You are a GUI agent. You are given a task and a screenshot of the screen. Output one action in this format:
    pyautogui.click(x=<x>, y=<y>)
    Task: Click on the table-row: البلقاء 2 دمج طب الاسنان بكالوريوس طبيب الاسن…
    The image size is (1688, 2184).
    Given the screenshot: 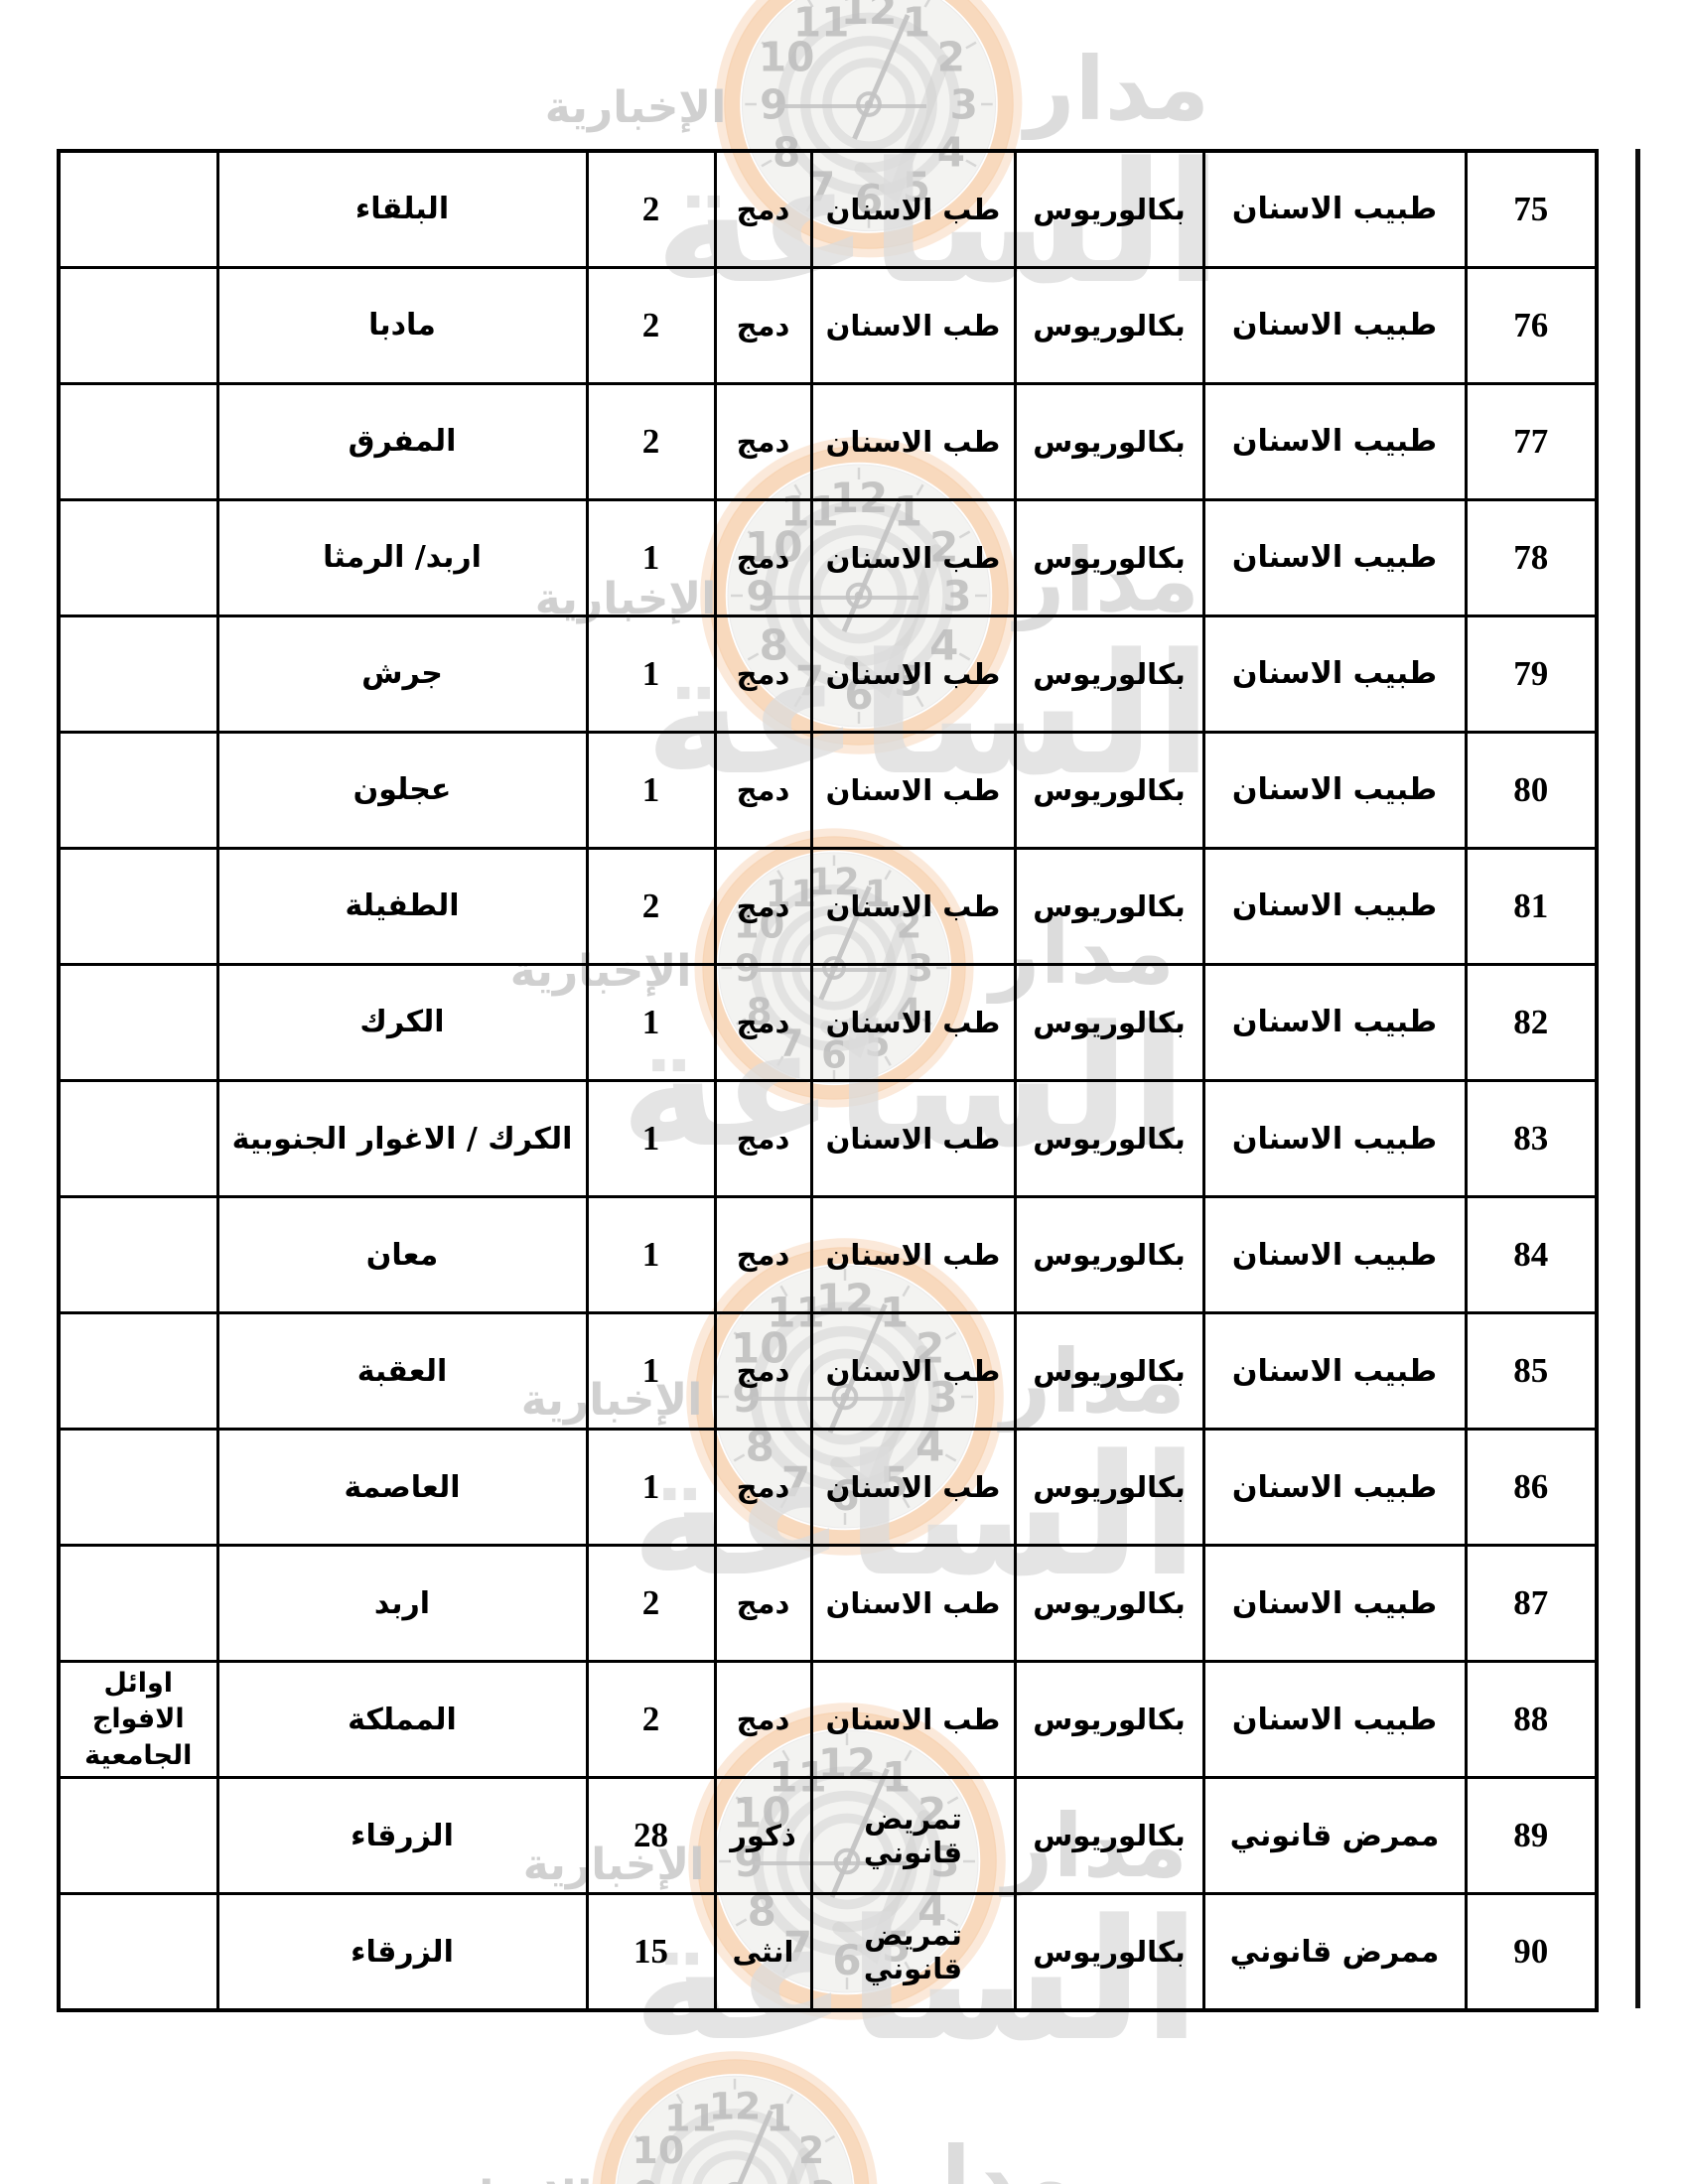 What is the action you would take?
    pyautogui.click(x=828, y=209)
    